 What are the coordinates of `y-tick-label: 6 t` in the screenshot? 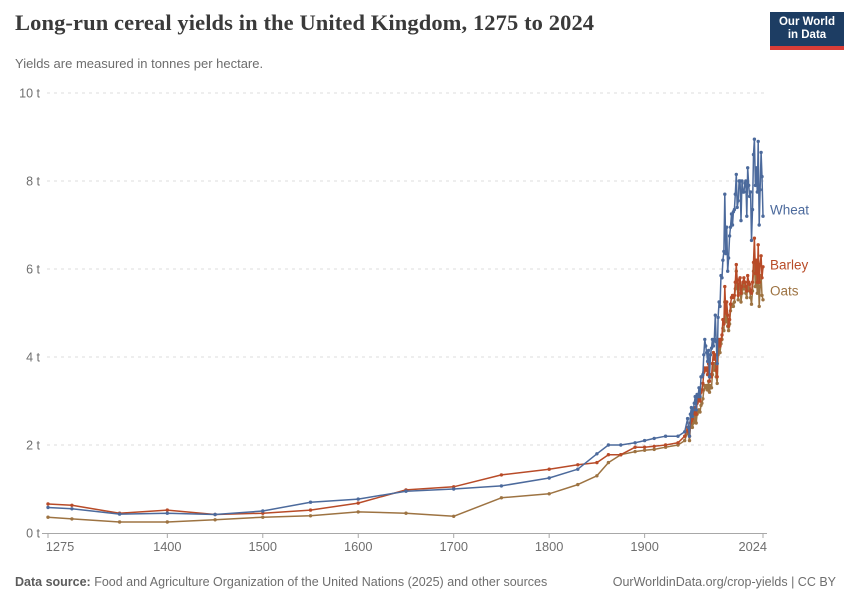 It's located at (33, 270).